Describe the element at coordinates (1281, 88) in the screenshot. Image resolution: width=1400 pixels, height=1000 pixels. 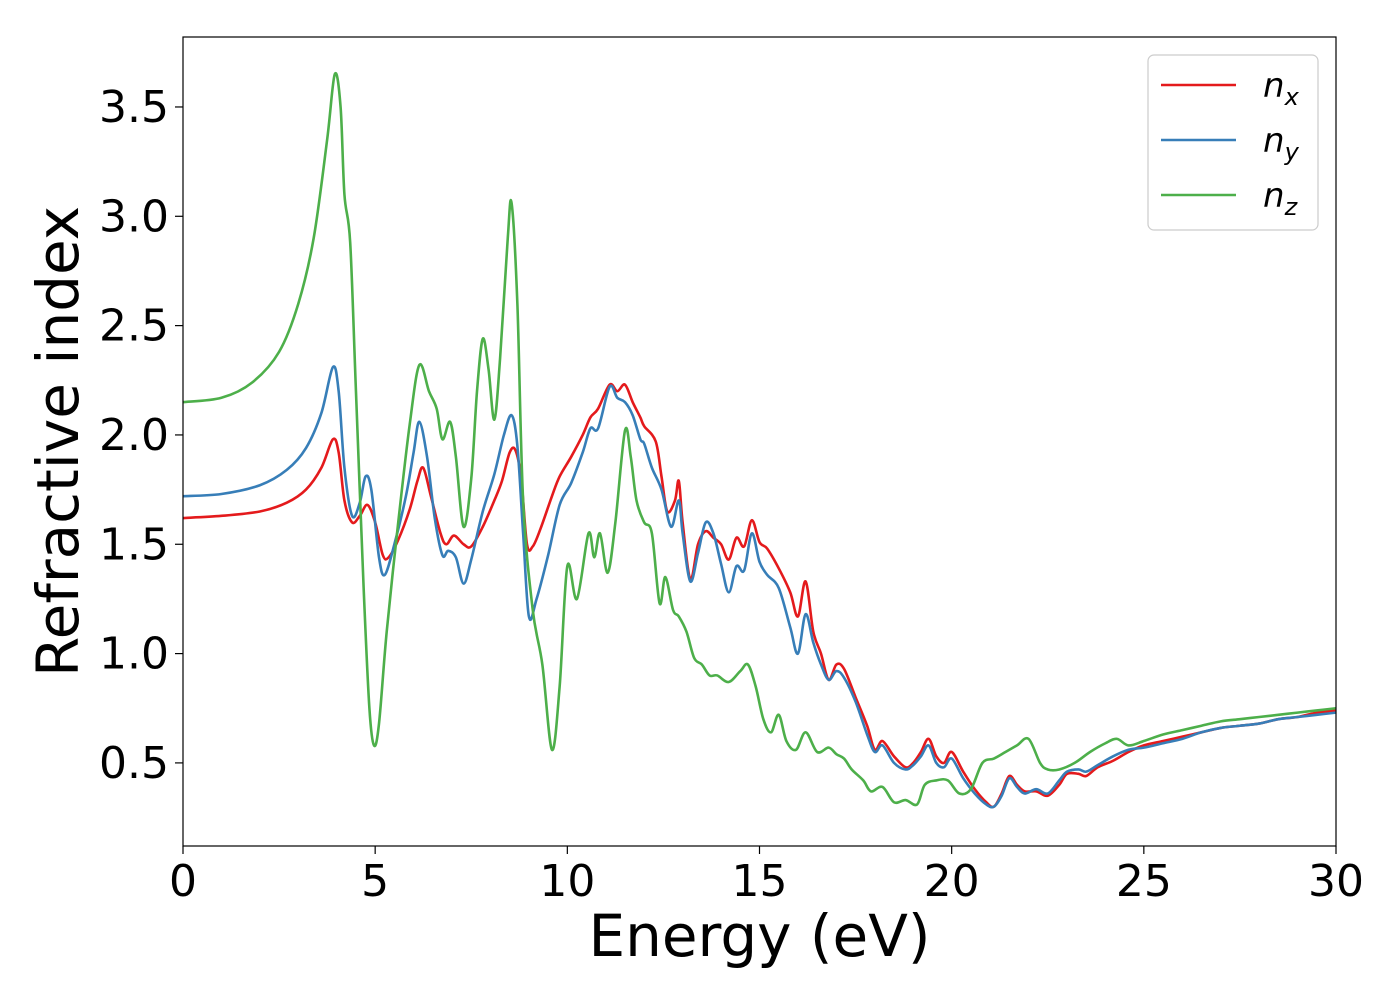
I see `legend-label-nx: nx` at that location.